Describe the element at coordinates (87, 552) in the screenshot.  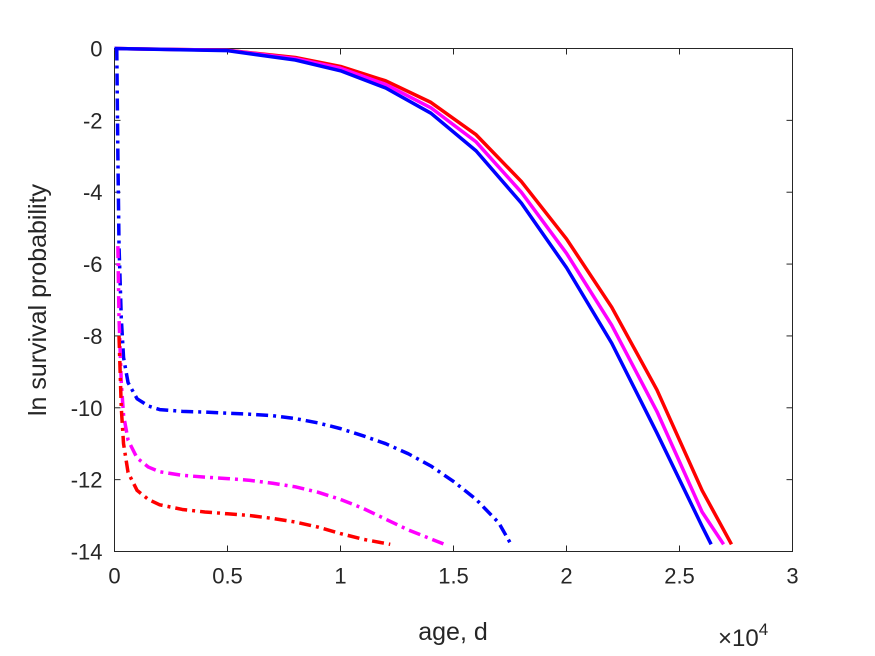
I see `y-tick-label: -14` at that location.